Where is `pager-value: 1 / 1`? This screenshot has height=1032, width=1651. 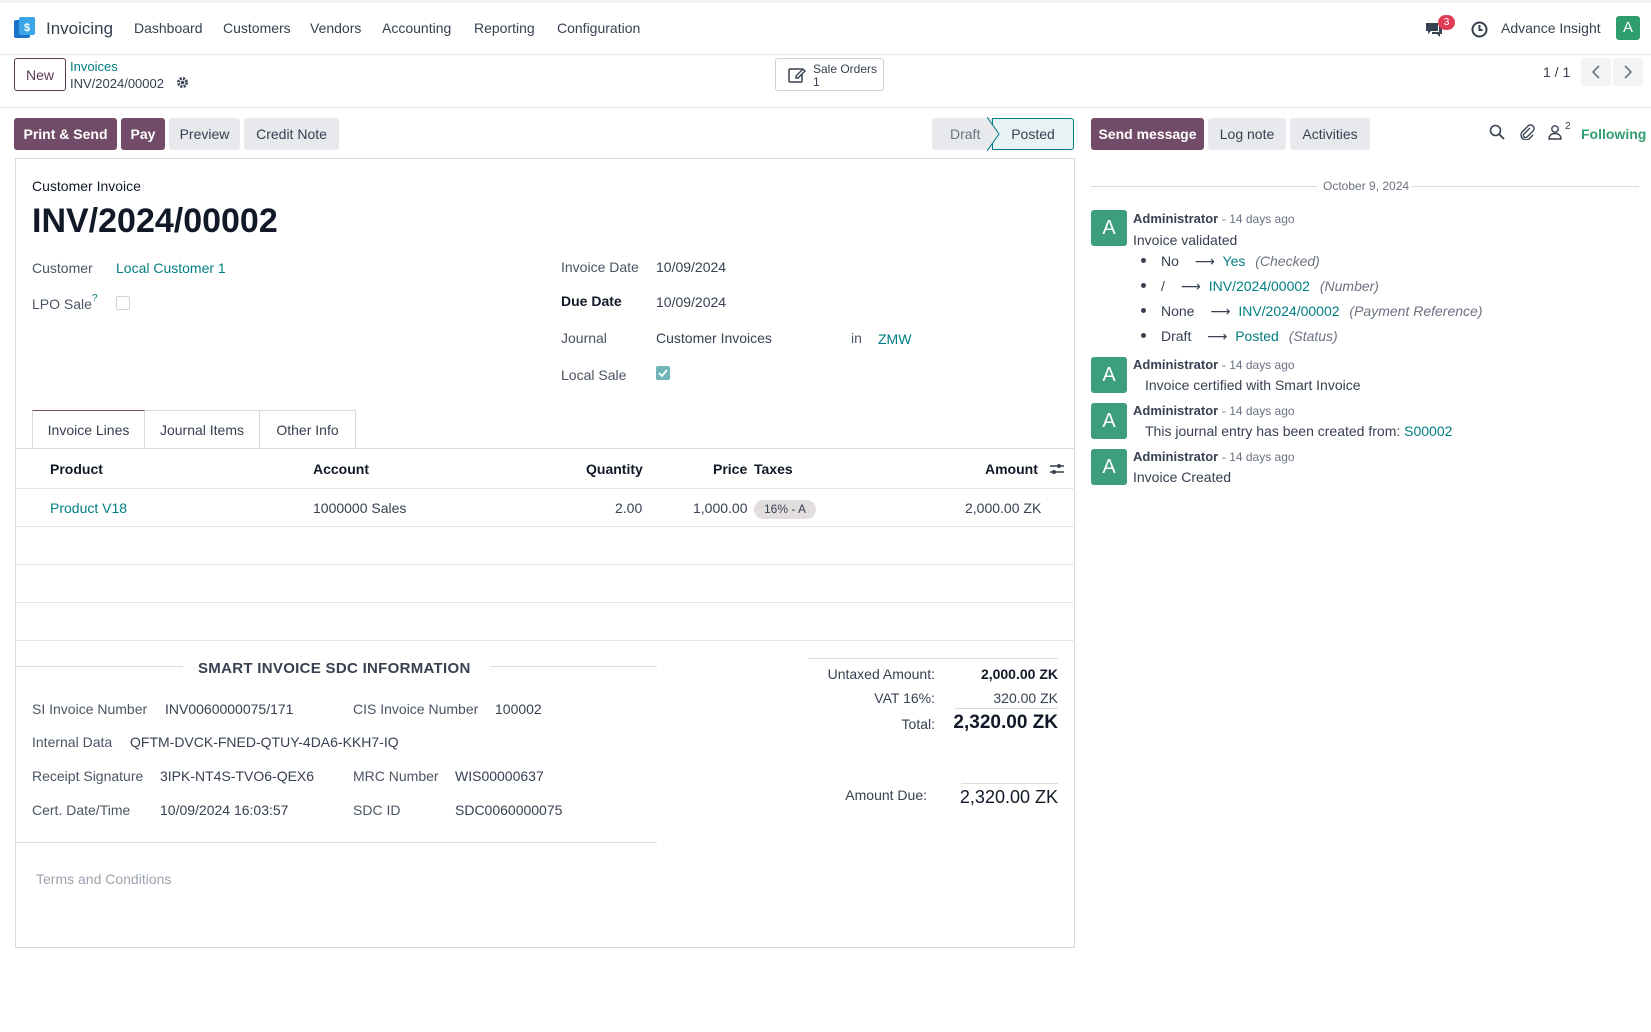 pager-value: 1 / 1 is located at coordinates (1557, 72).